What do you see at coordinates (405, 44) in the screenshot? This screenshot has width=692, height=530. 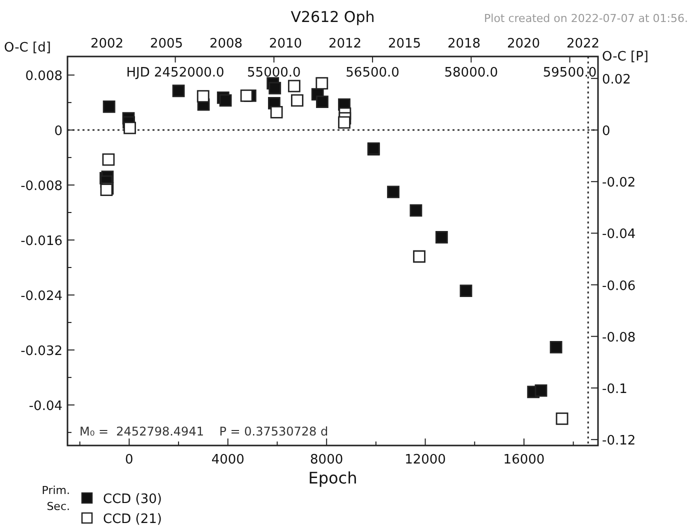 I see `text: 2015` at bounding box center [405, 44].